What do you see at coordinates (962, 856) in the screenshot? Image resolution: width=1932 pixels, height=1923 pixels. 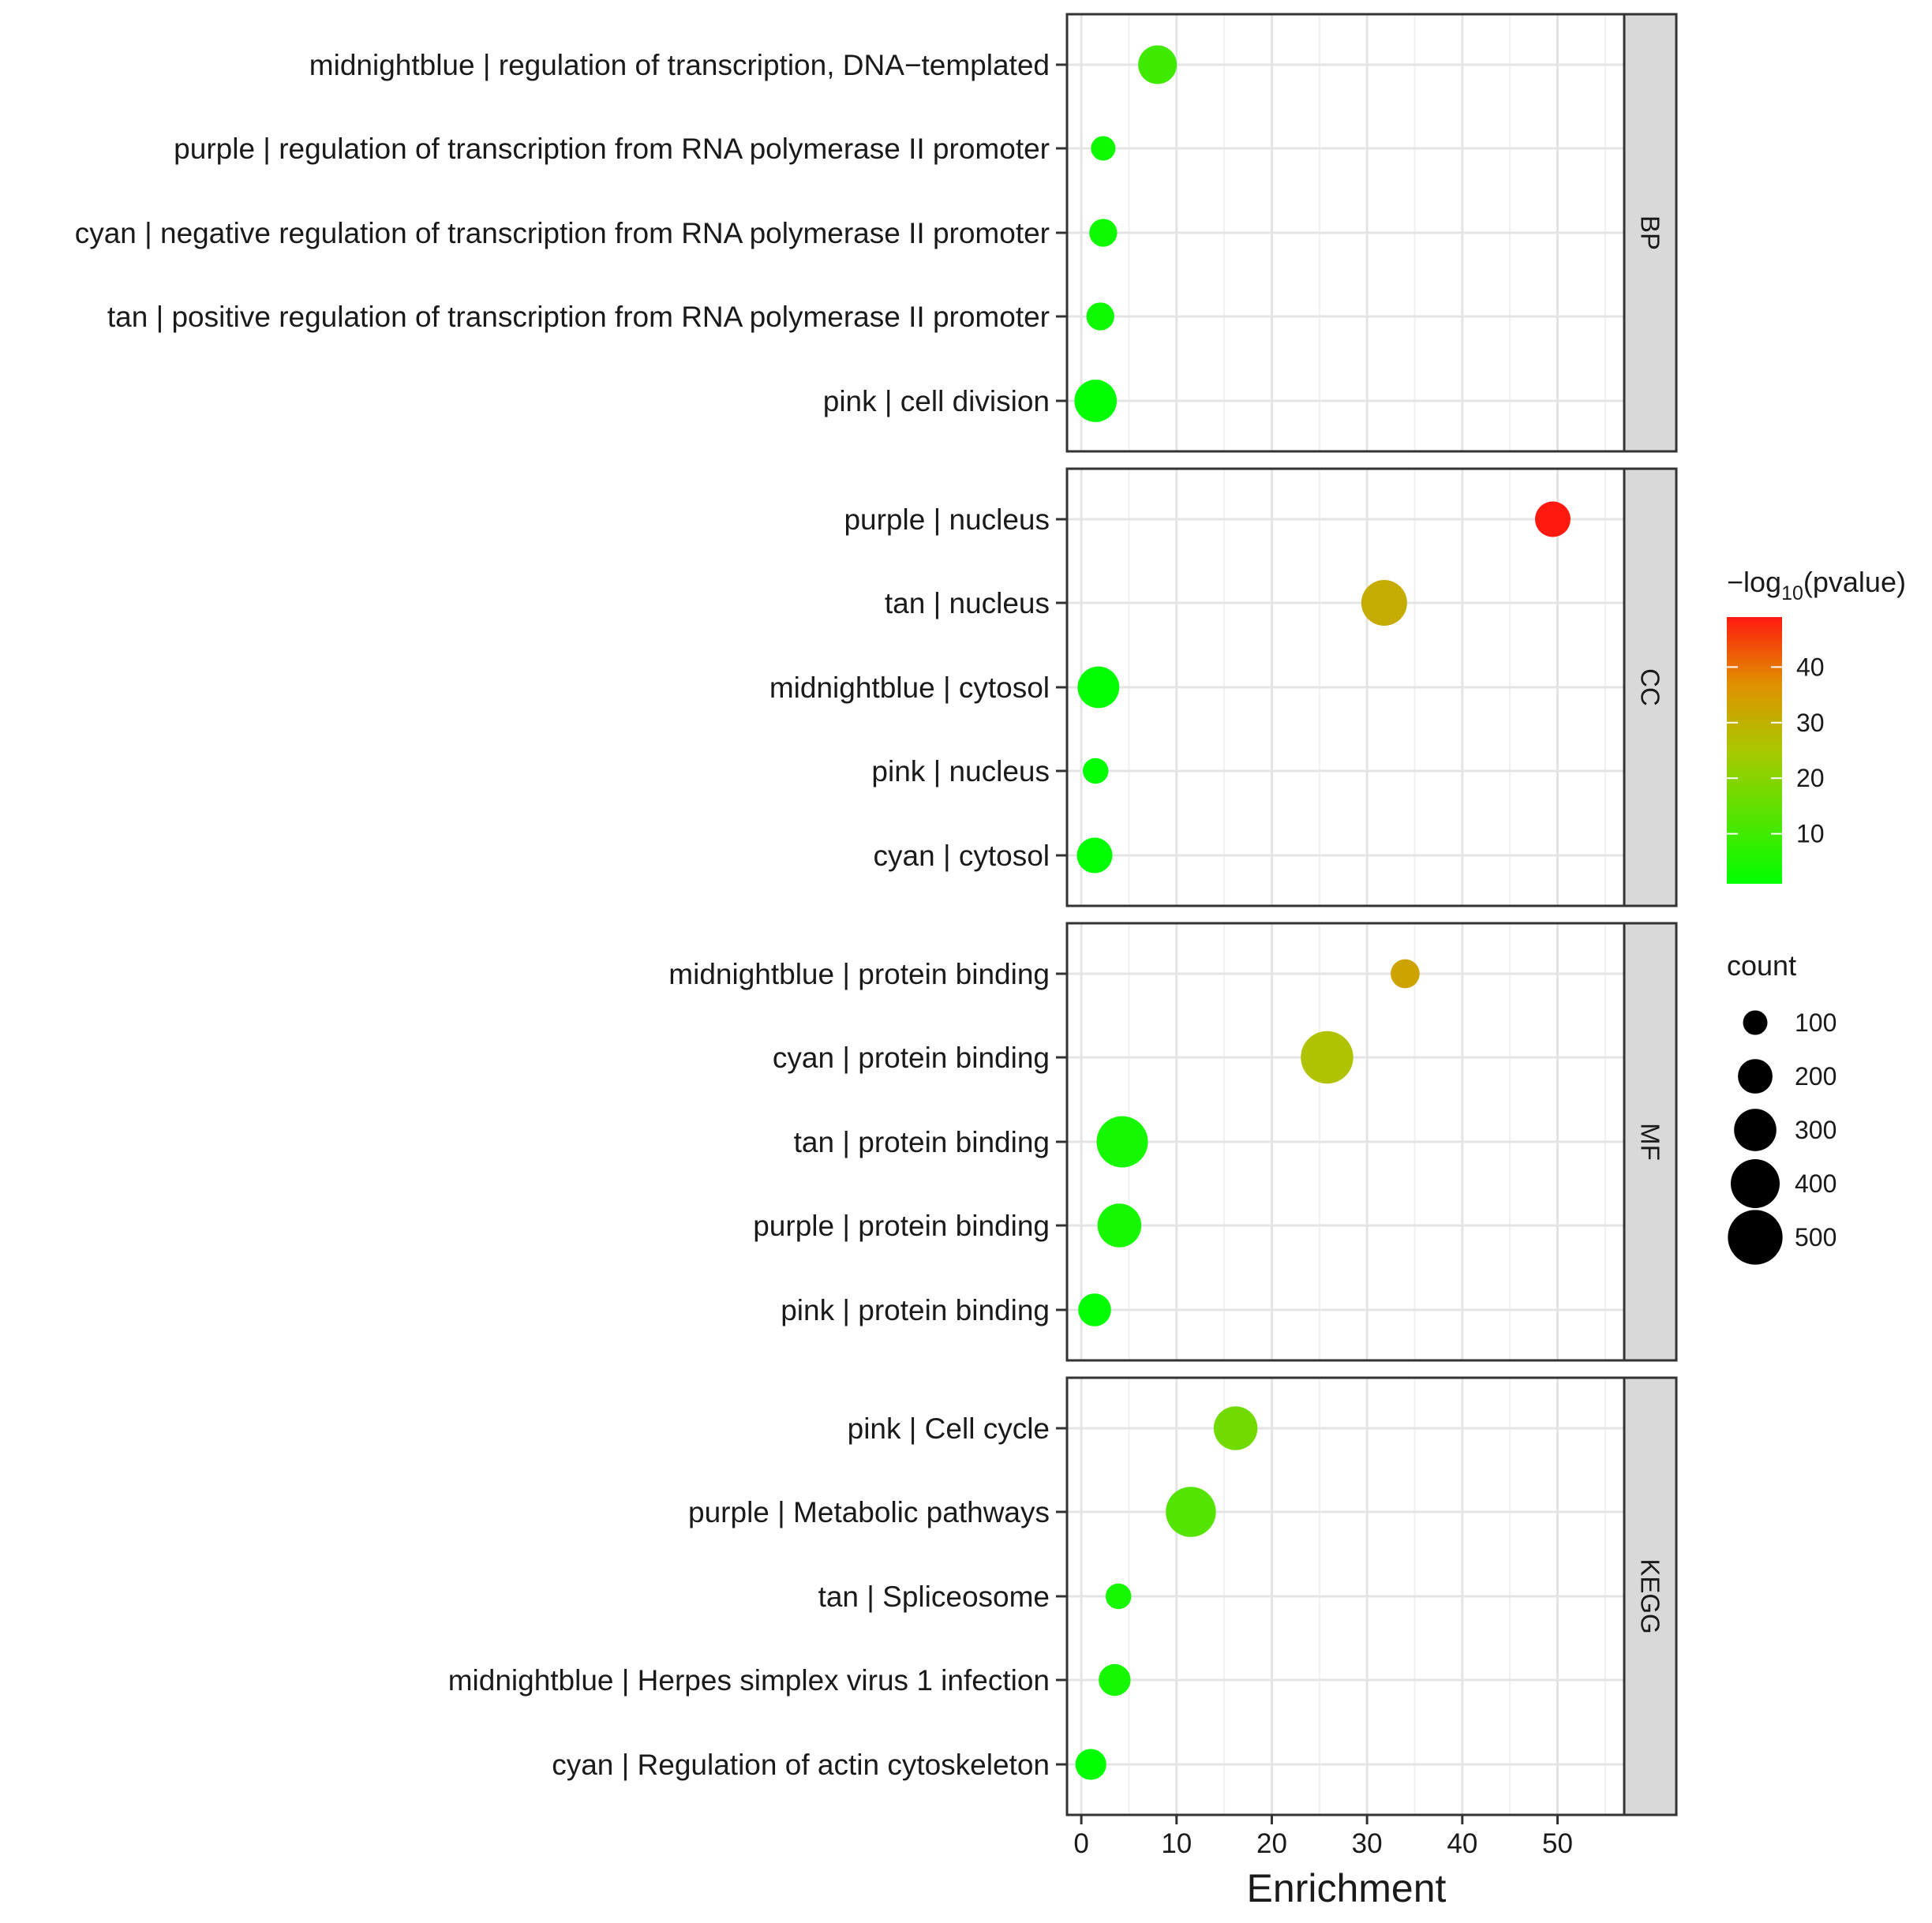 I see `y-tick-label: cyan | cytosol` at bounding box center [962, 856].